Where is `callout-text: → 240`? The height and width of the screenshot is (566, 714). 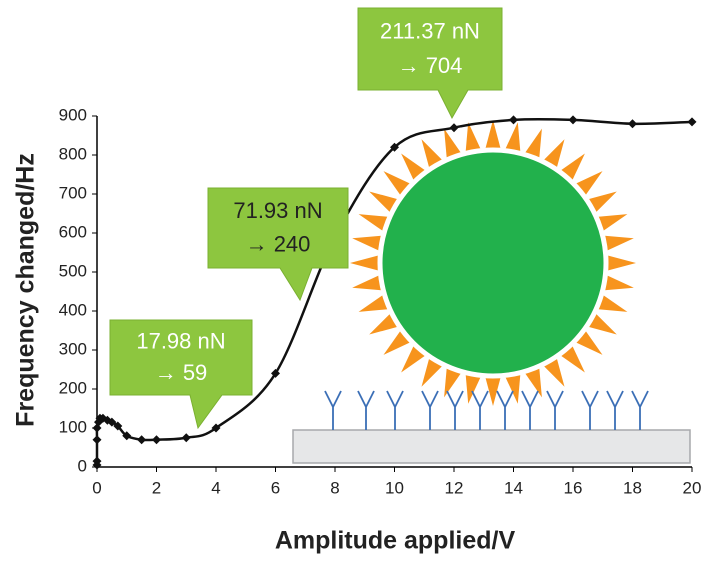
callout-text: → 240 is located at coordinates (278, 243).